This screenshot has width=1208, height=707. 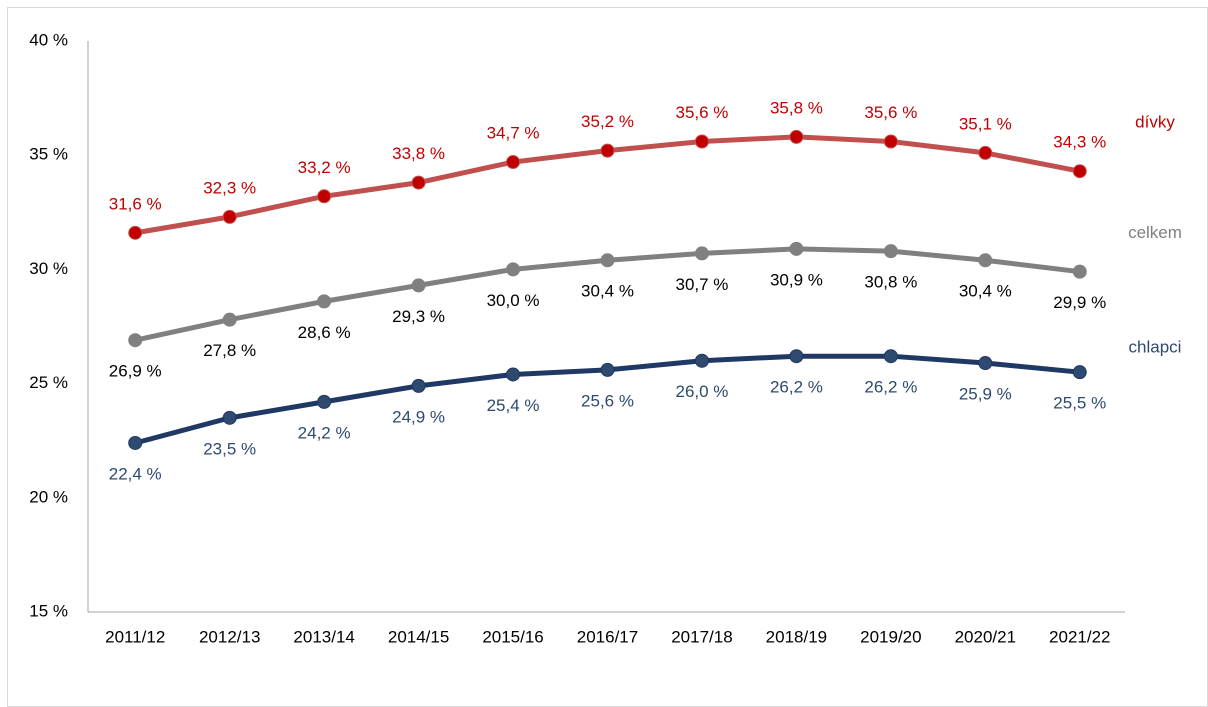 I want to click on x-tick-label: 2016/17, so click(x=607, y=636).